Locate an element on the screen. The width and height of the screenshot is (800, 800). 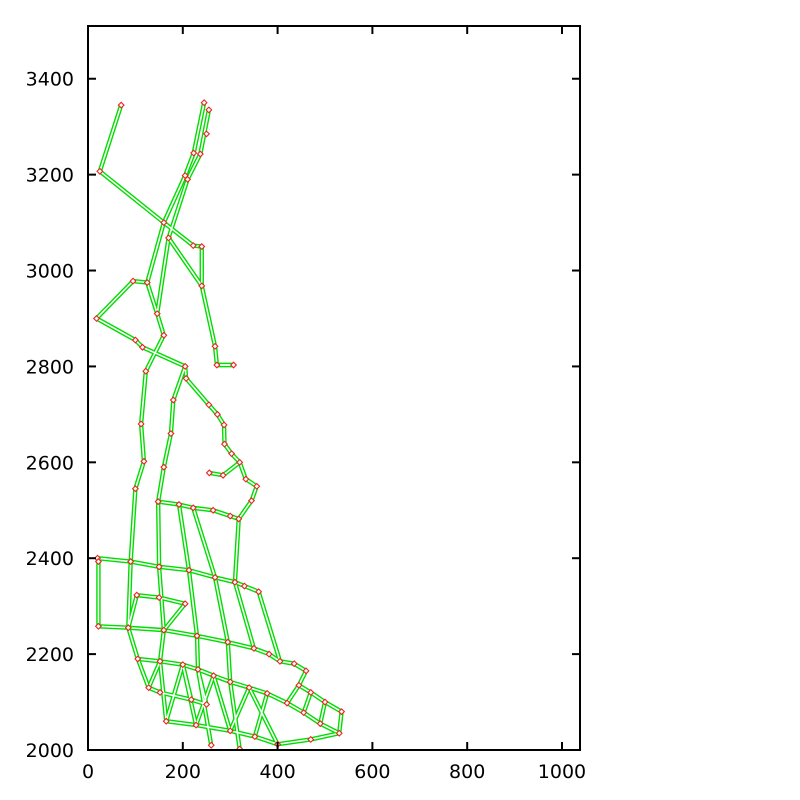
y-axis-tick-label: 3400 is located at coordinates (50, 80).